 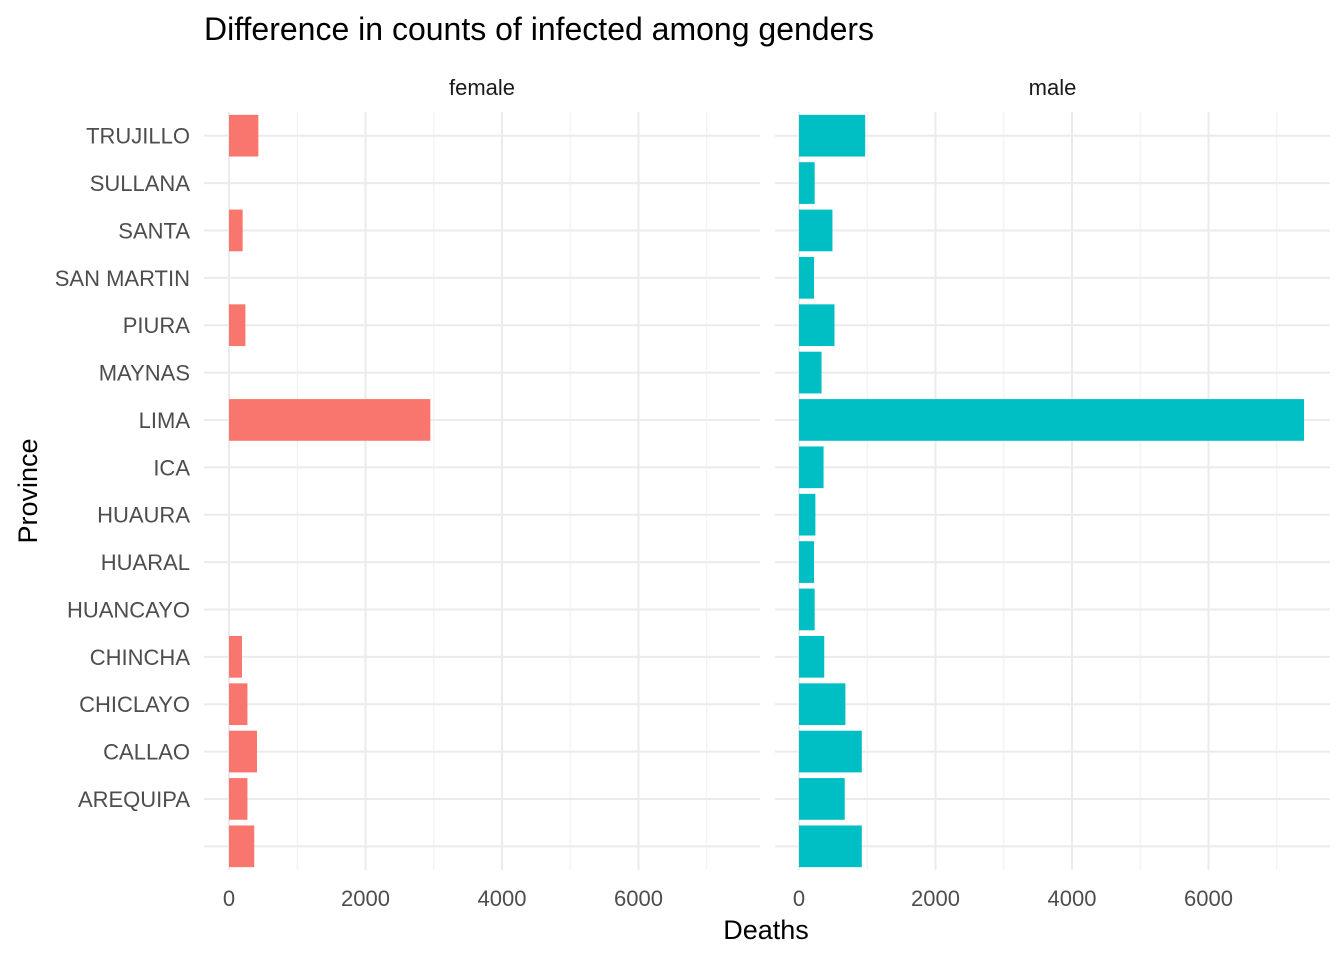 What do you see at coordinates (807, 514) in the screenshot?
I see `bar-male-HUAURA` at bounding box center [807, 514].